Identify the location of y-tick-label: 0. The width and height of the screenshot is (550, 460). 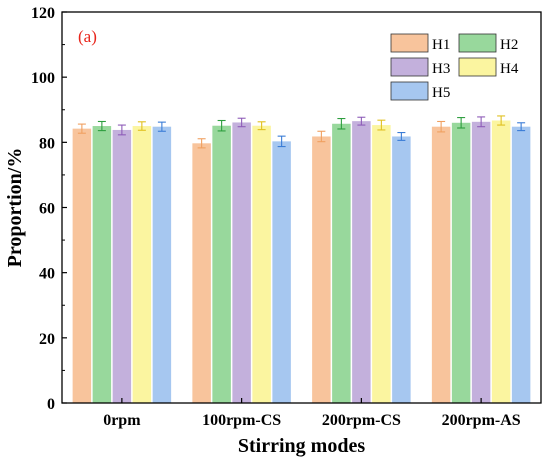
(51, 404).